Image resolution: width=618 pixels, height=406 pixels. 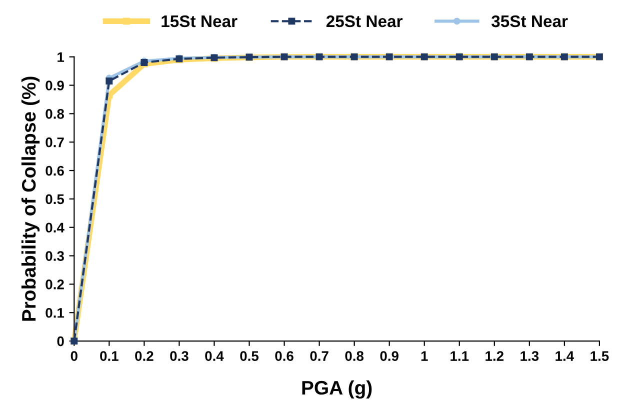 I want to click on x-tick-label: 1.2, so click(x=495, y=356).